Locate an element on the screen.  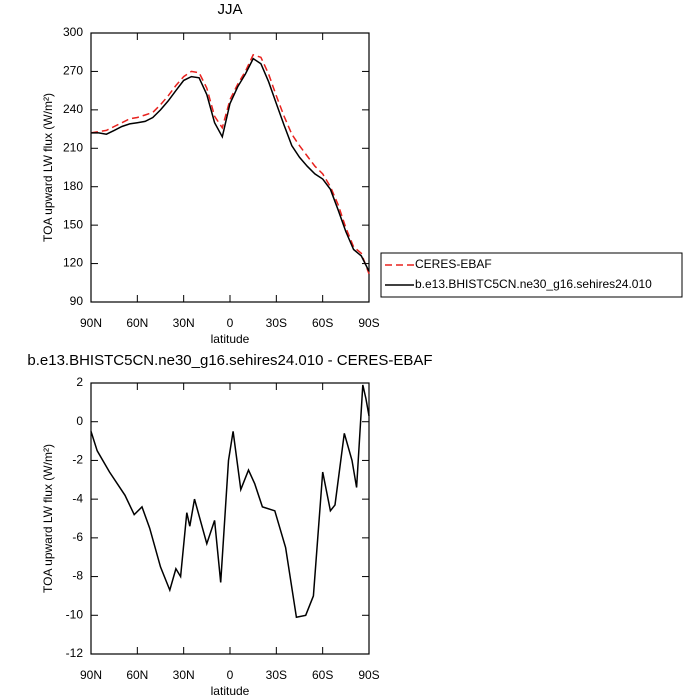
y-tick-label: 120 is located at coordinates (73, 263).